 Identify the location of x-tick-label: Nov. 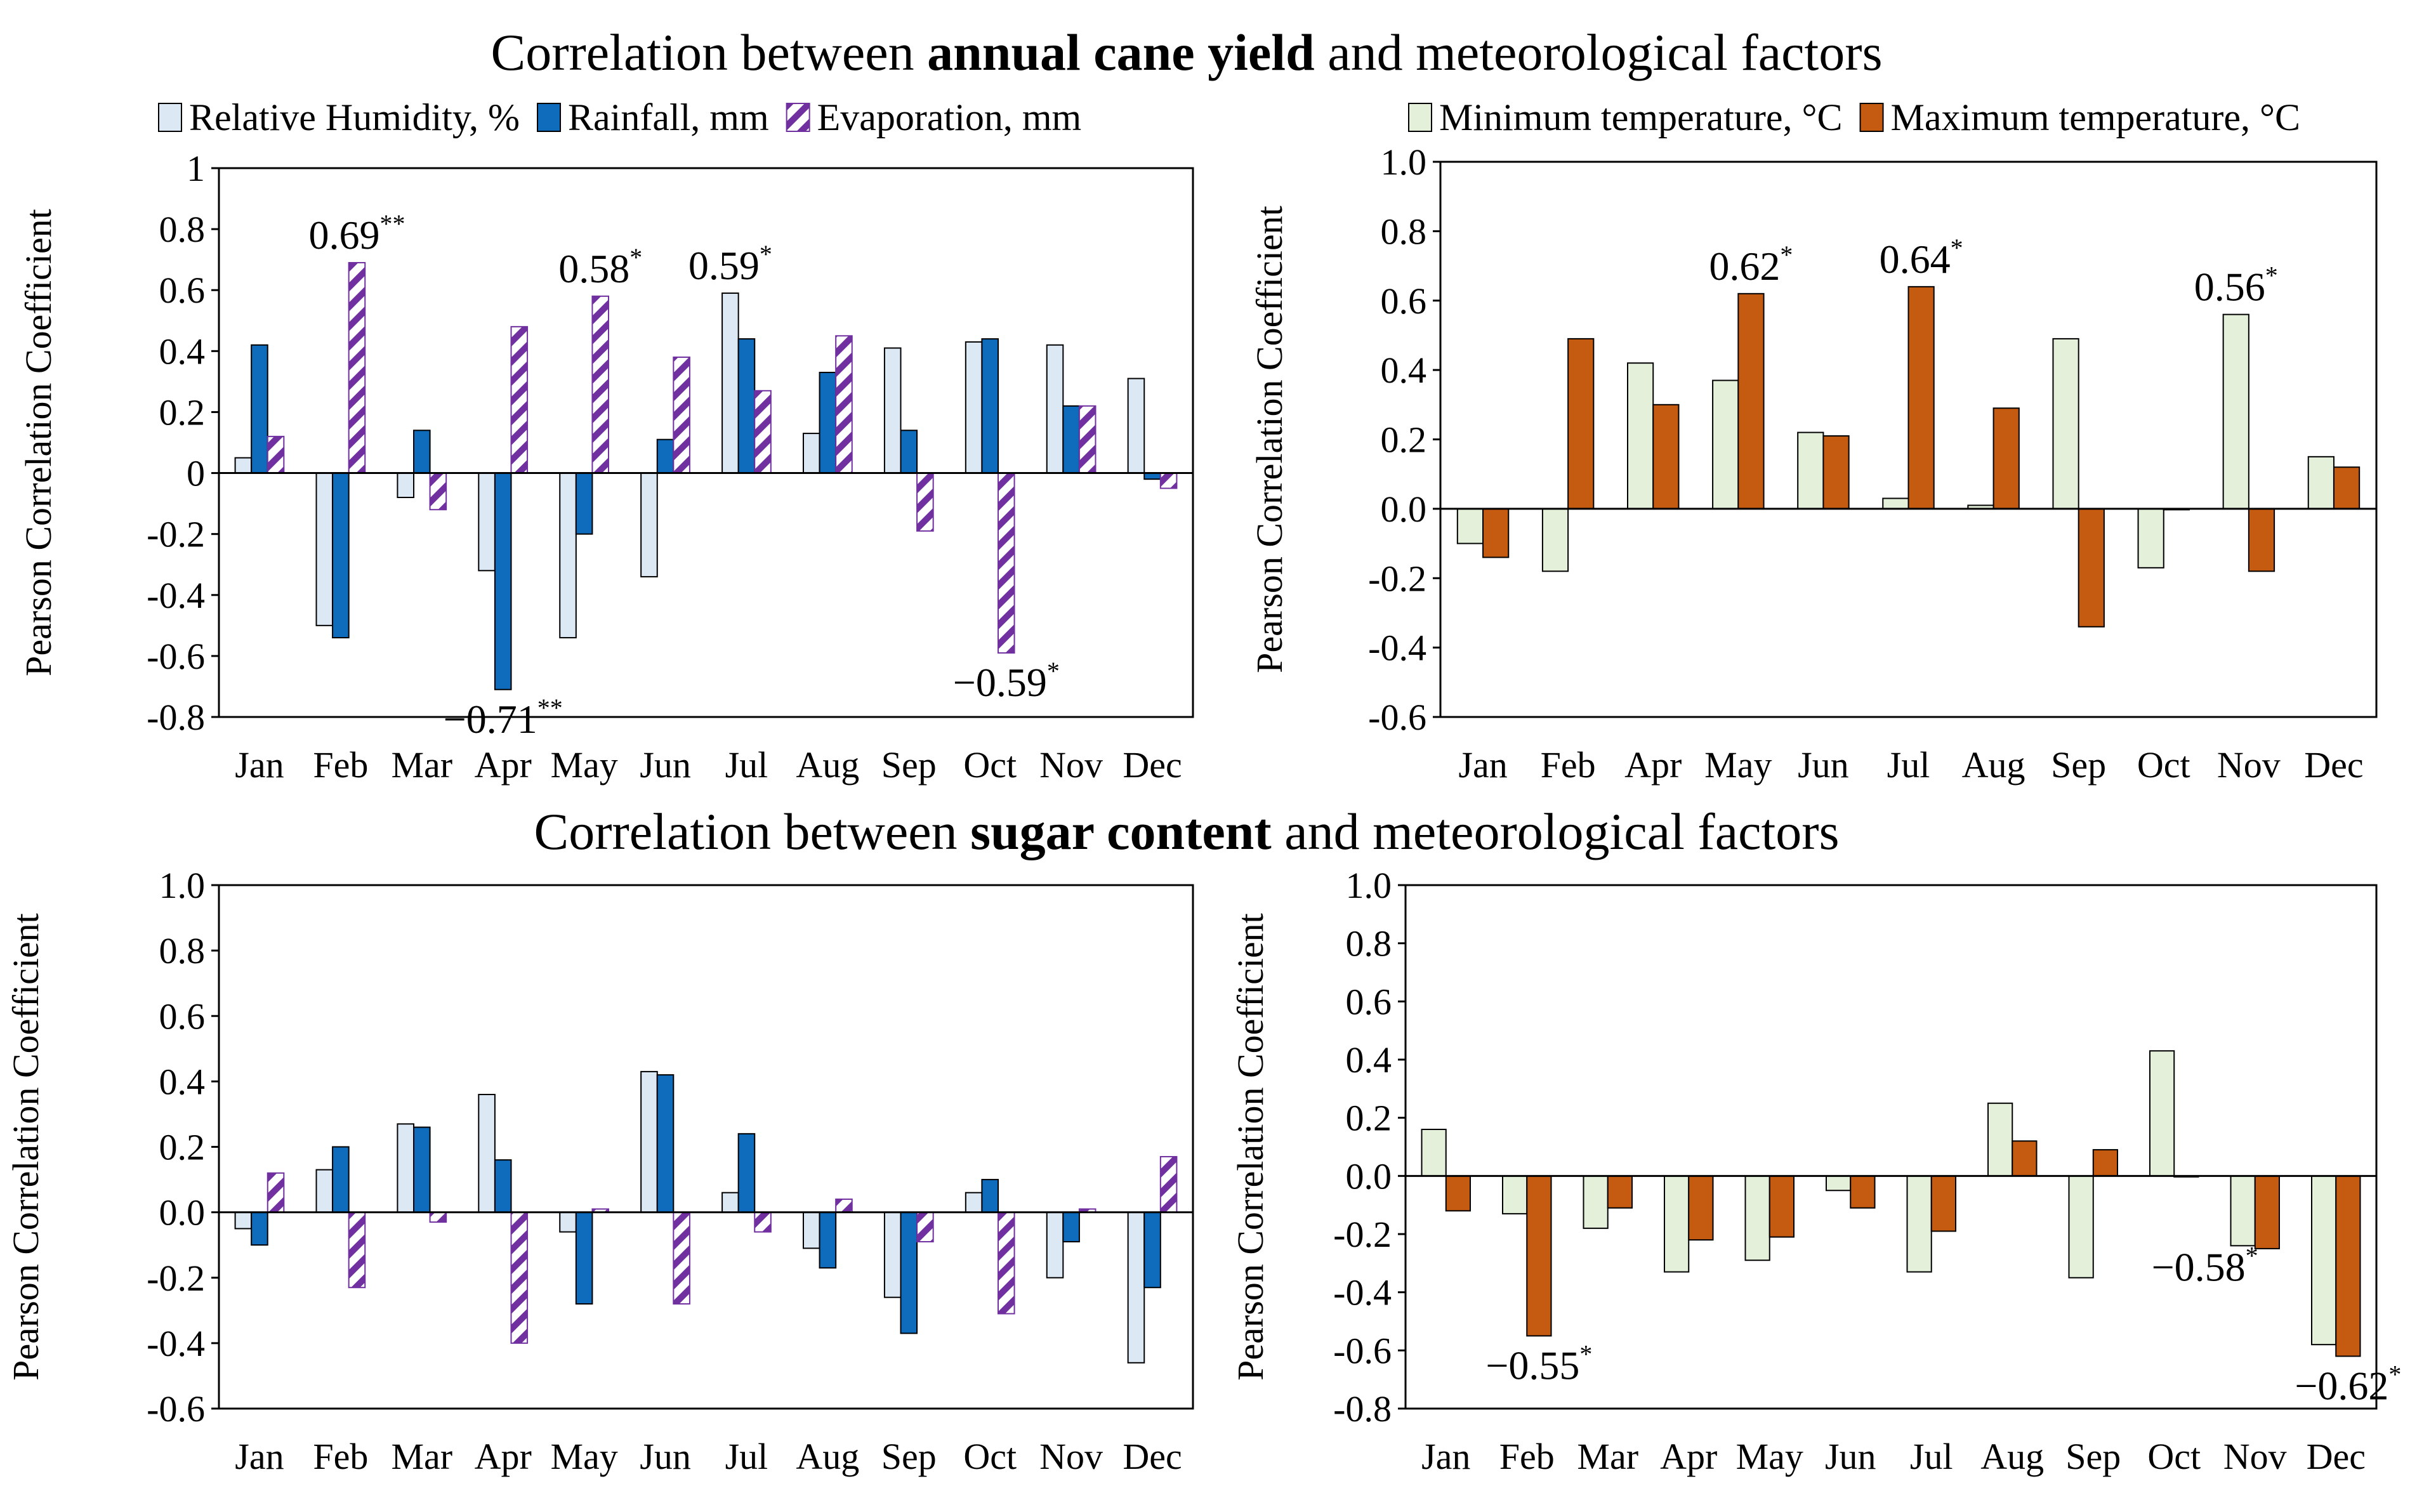
(1071, 765).